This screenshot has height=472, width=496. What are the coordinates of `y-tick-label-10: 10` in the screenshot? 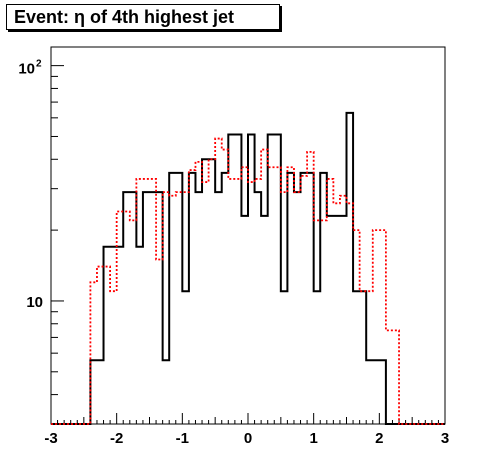 It's located at (34, 302).